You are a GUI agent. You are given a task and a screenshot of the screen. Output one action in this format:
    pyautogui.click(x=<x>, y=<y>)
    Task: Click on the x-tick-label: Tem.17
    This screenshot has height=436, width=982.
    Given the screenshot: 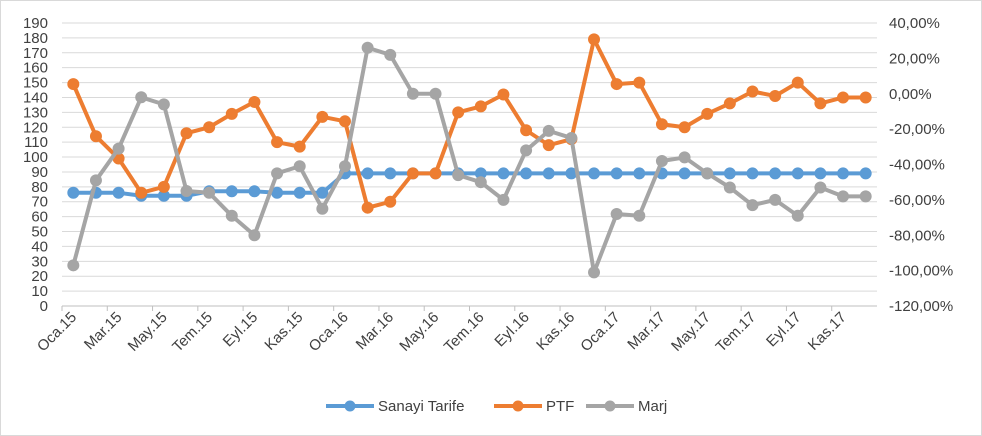 What is the action you would take?
    pyautogui.click(x=736, y=332)
    